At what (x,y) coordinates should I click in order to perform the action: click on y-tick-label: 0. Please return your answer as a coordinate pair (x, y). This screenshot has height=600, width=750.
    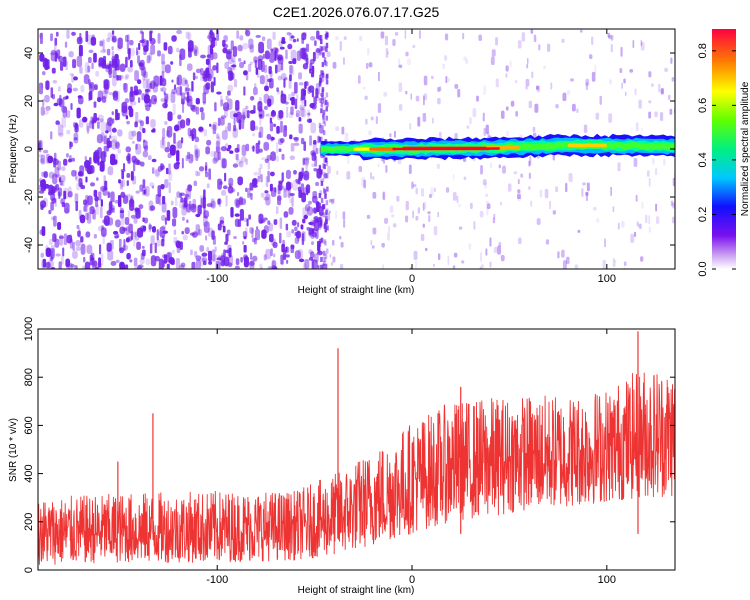
    Looking at the image, I should click on (29, 570).